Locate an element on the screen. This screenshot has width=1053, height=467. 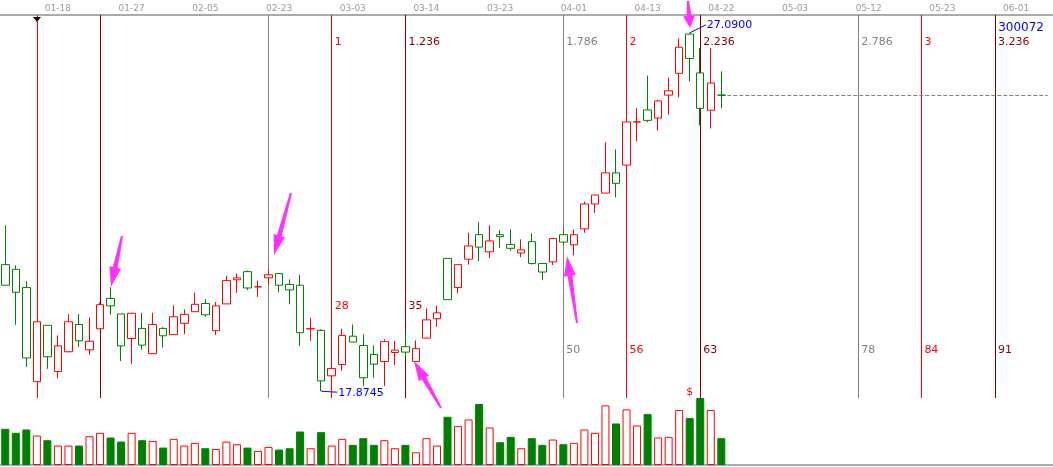
x-tick-label: 01-27 is located at coordinates (131, 7).